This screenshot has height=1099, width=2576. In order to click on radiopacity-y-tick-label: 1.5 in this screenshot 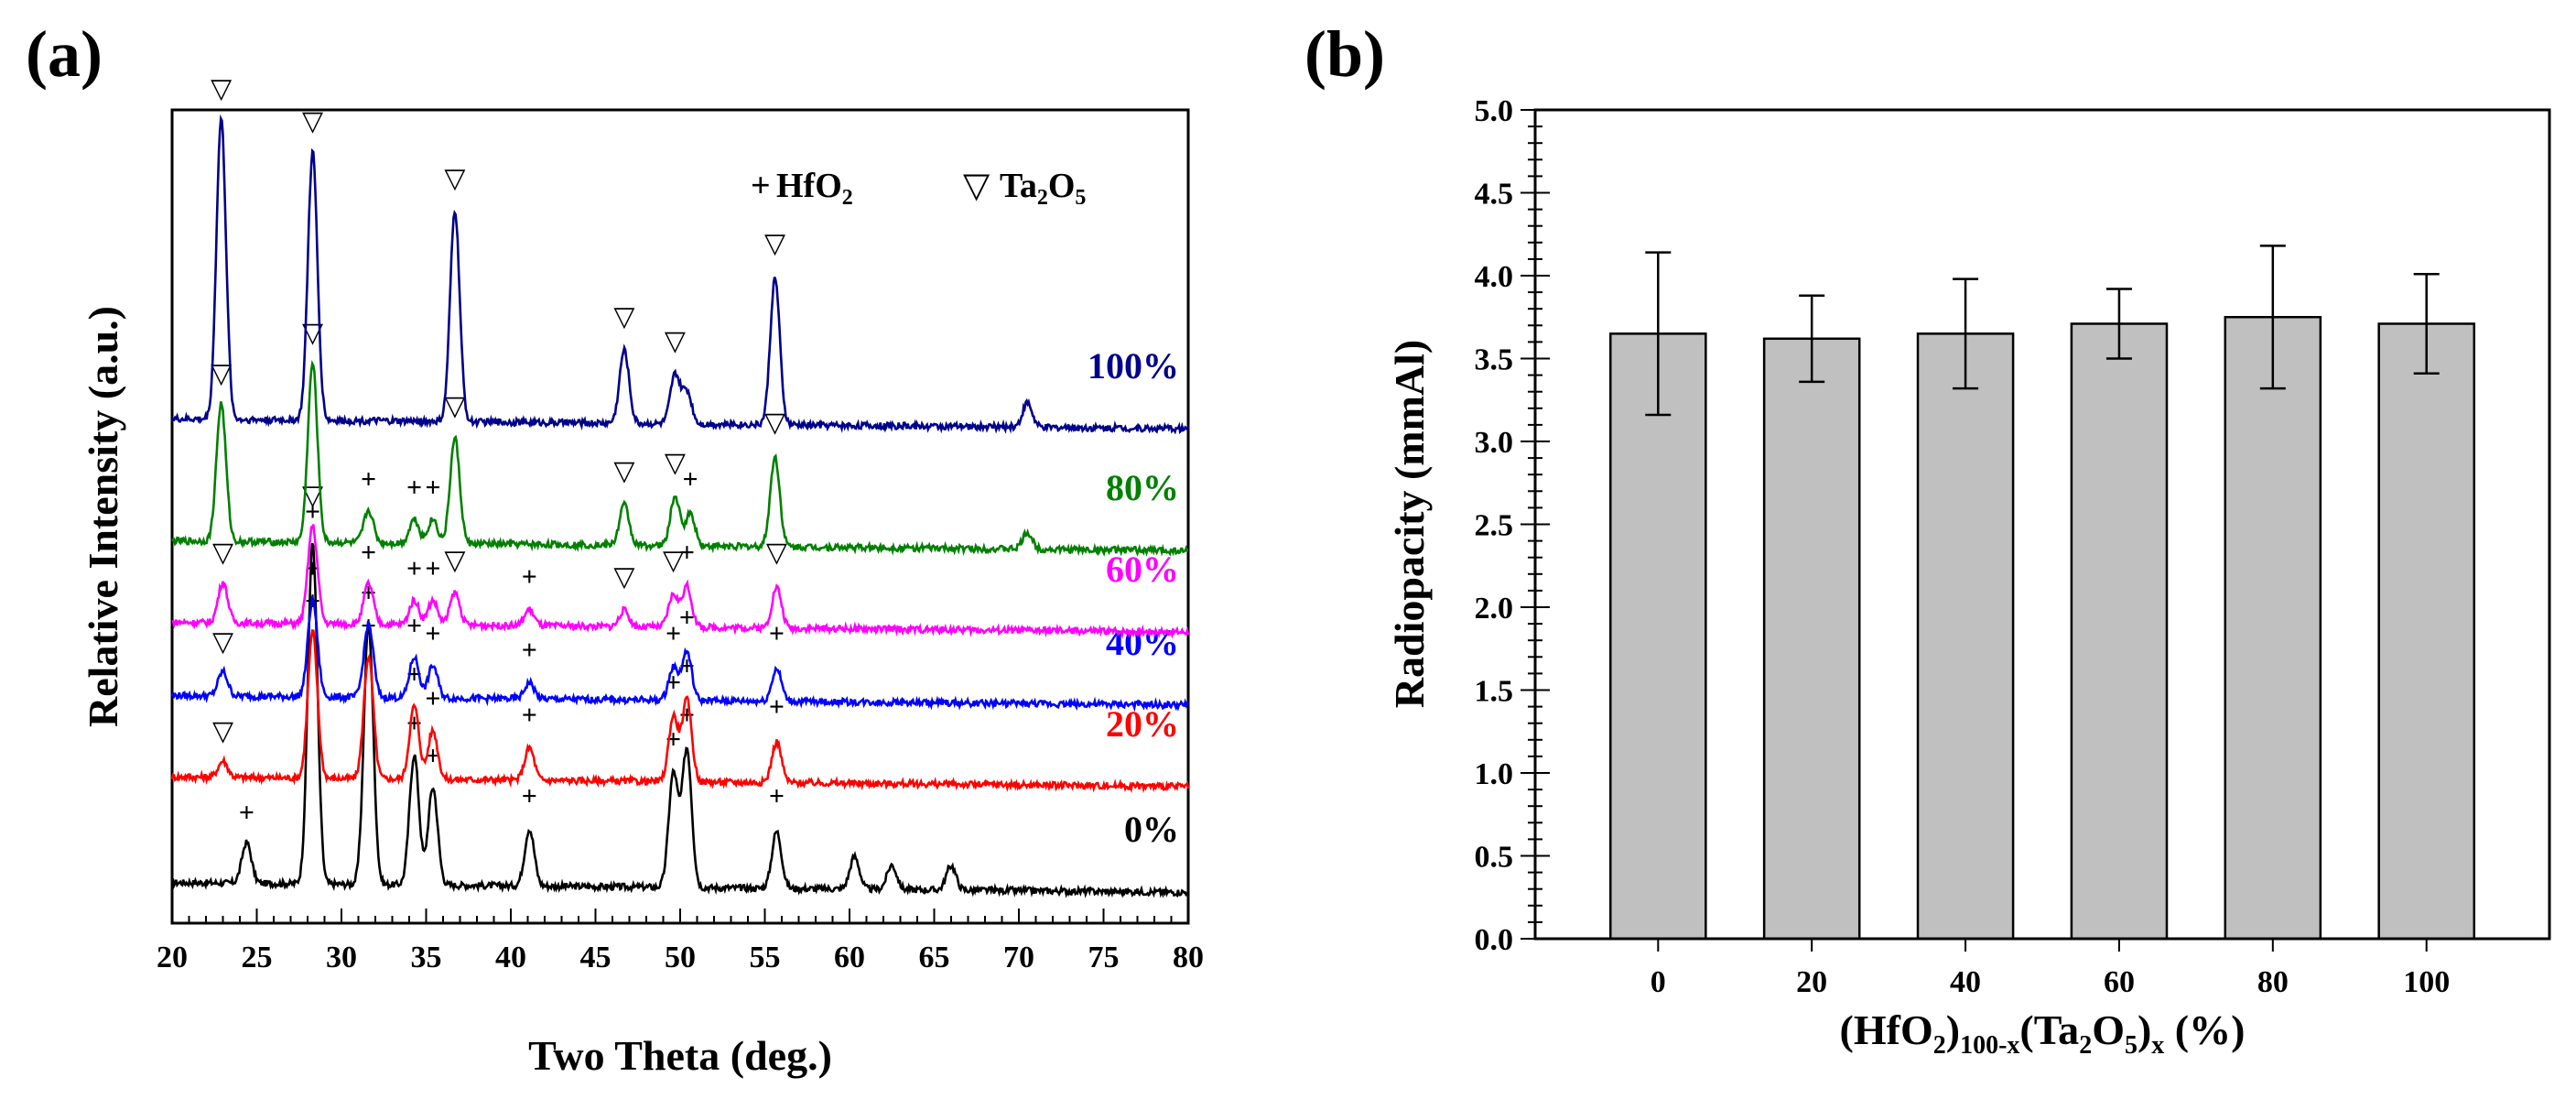, I will do `click(1495, 692)`.